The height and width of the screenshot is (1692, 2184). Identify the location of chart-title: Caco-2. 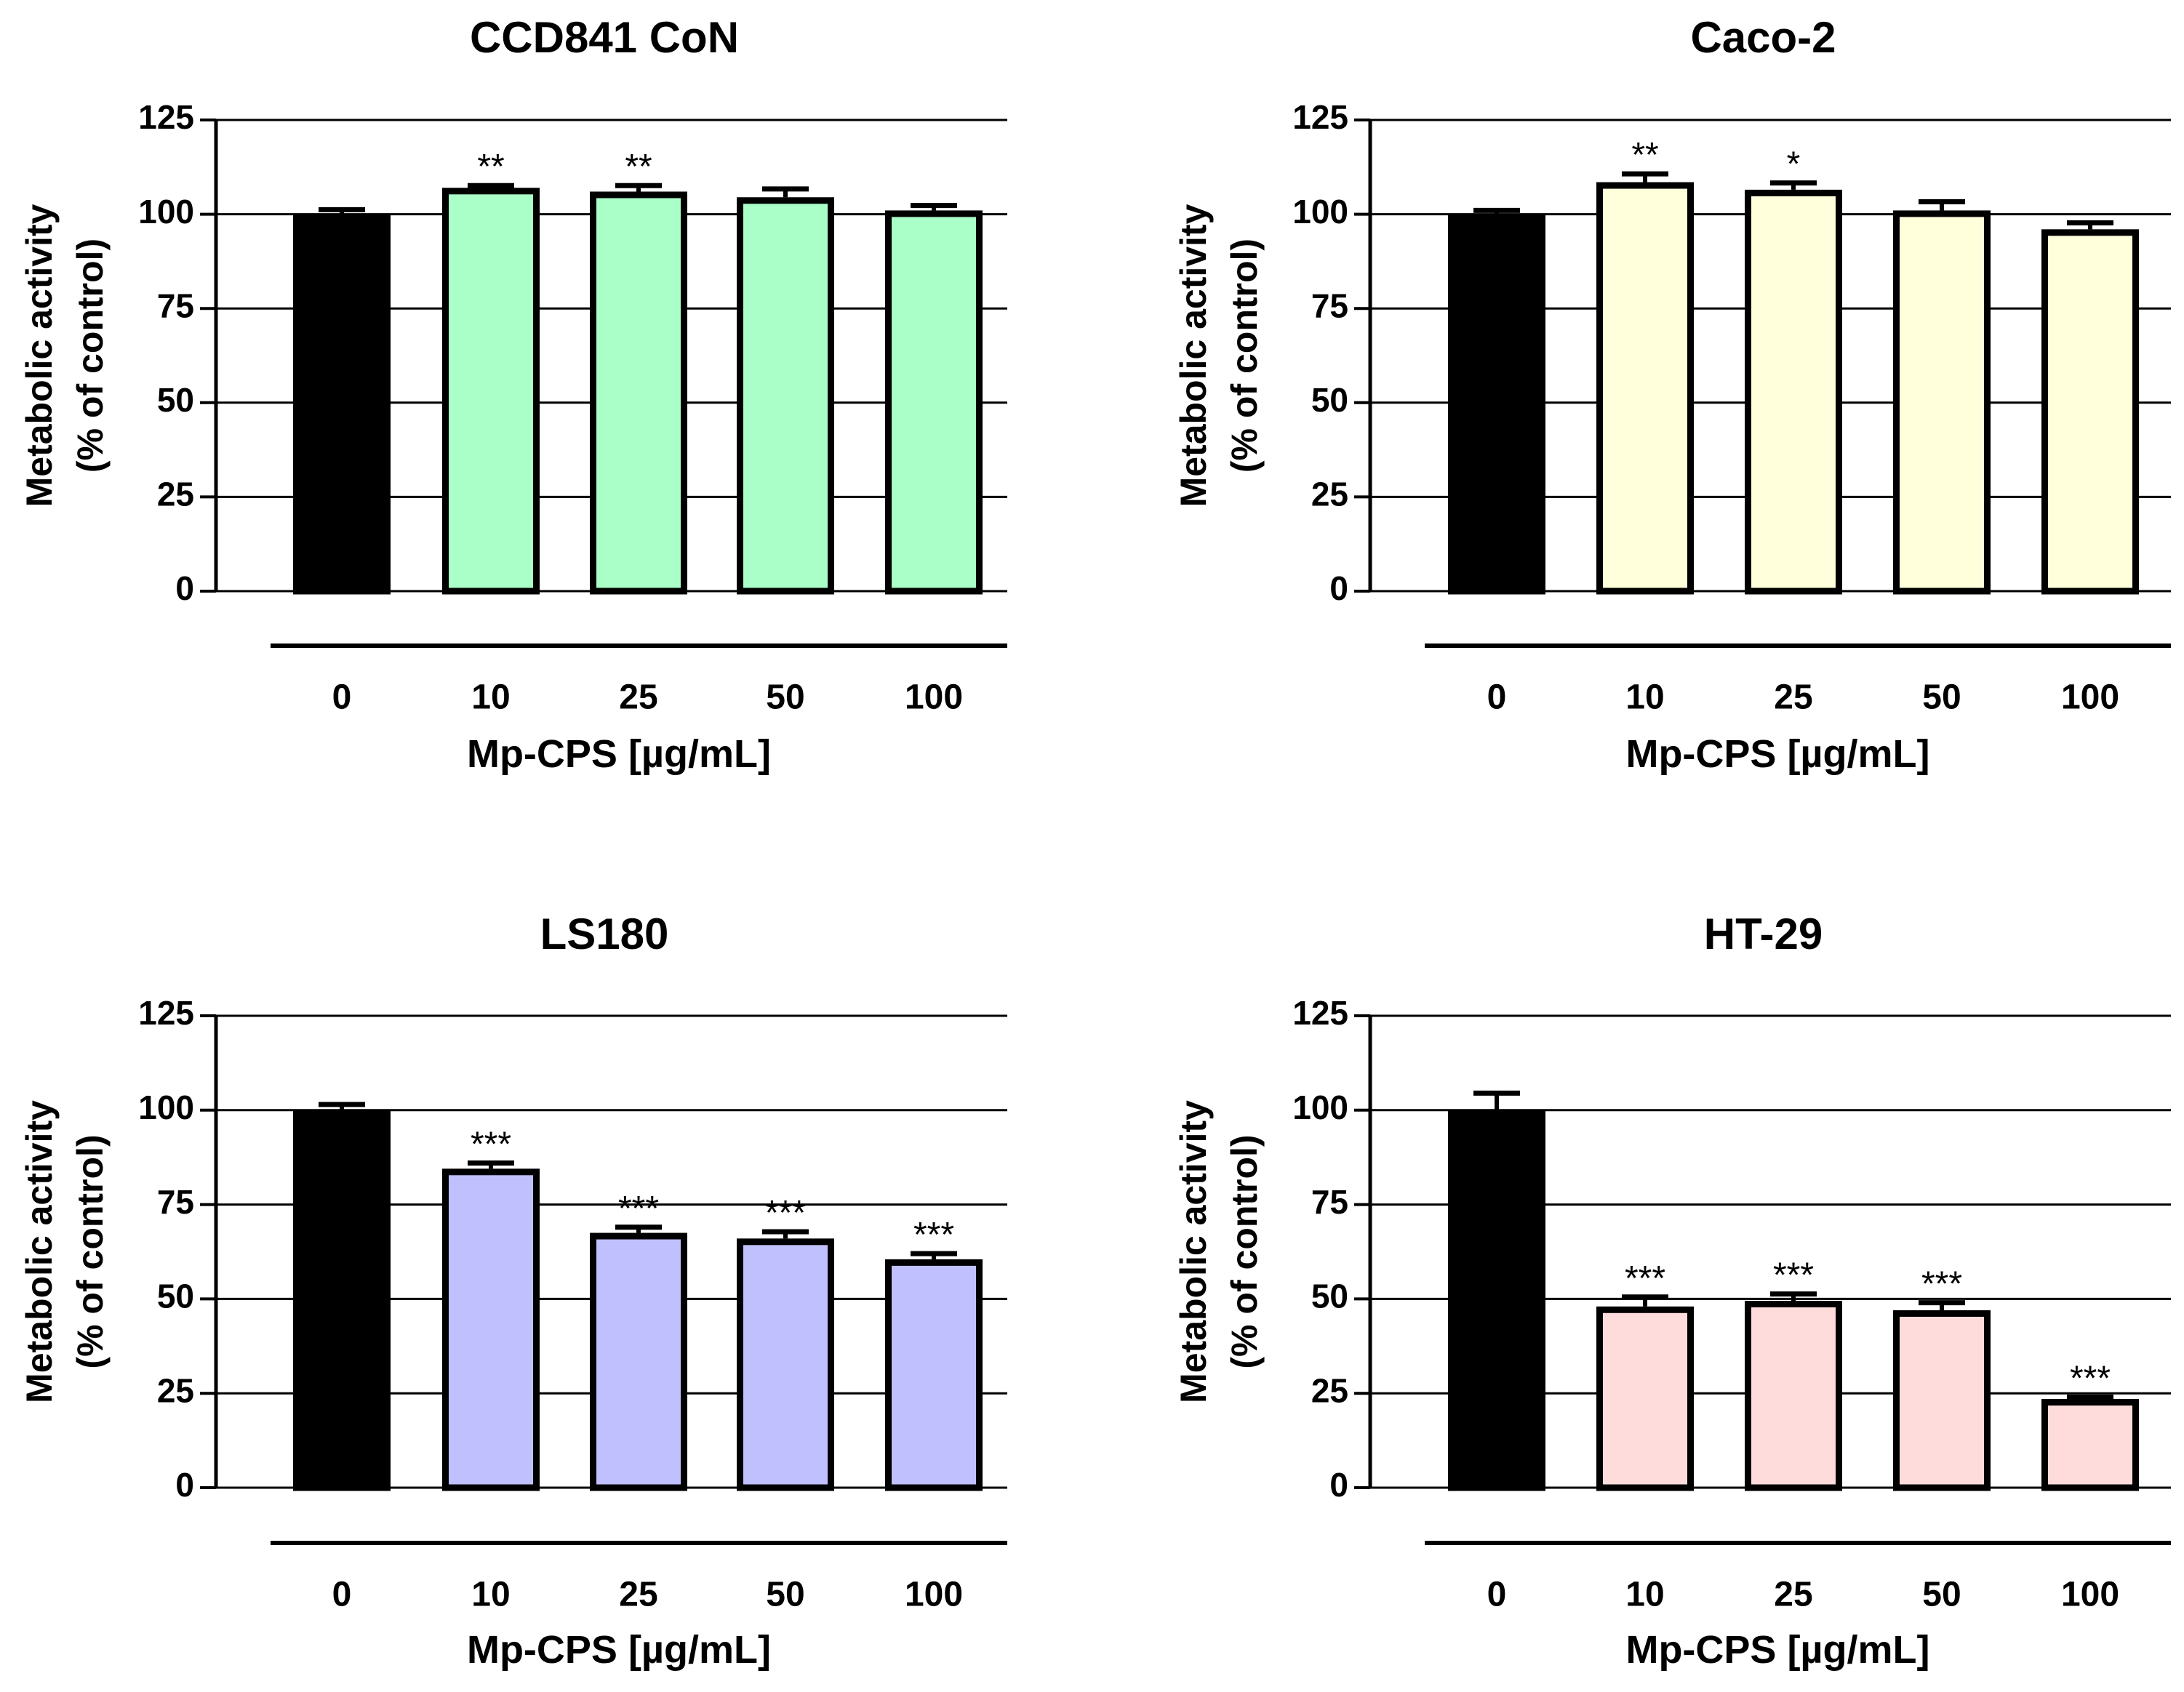
(1763, 38).